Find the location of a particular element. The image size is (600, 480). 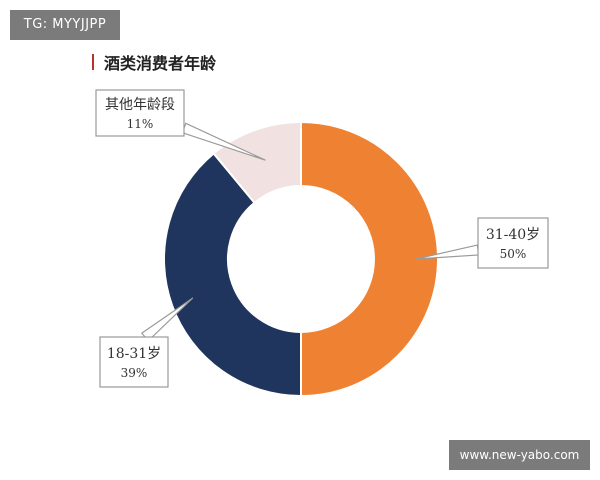

watermark-top: TG: MYYJJPP is located at coordinates (65, 25).